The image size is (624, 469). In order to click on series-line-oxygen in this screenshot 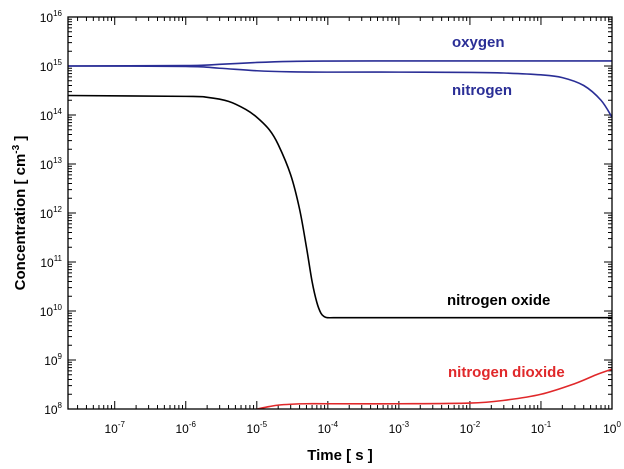, I will do `click(340, 63)`.